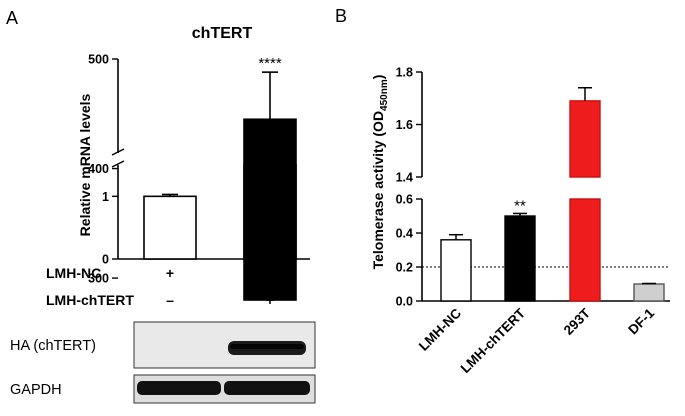  Describe the element at coordinates (98, 279) in the screenshot. I see `y-tick-label: 300` at that location.